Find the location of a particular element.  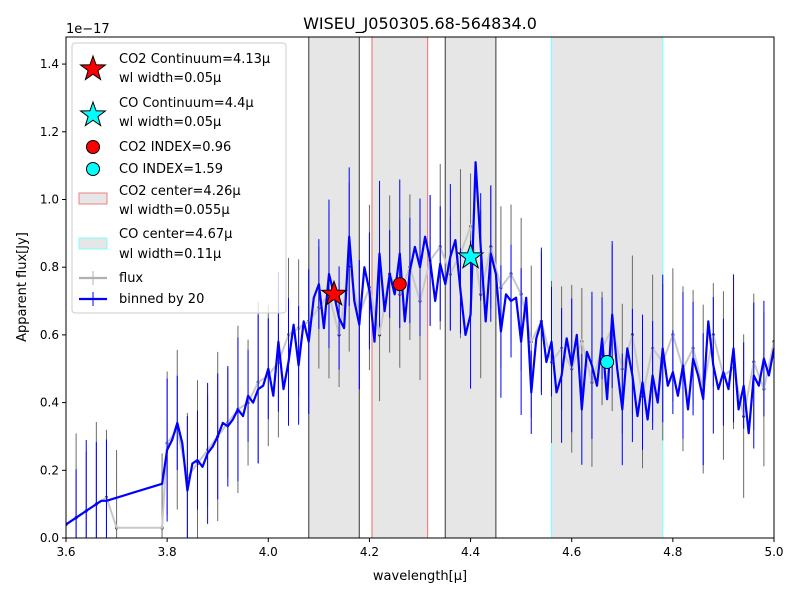

index-markers is located at coordinates (467, 305).